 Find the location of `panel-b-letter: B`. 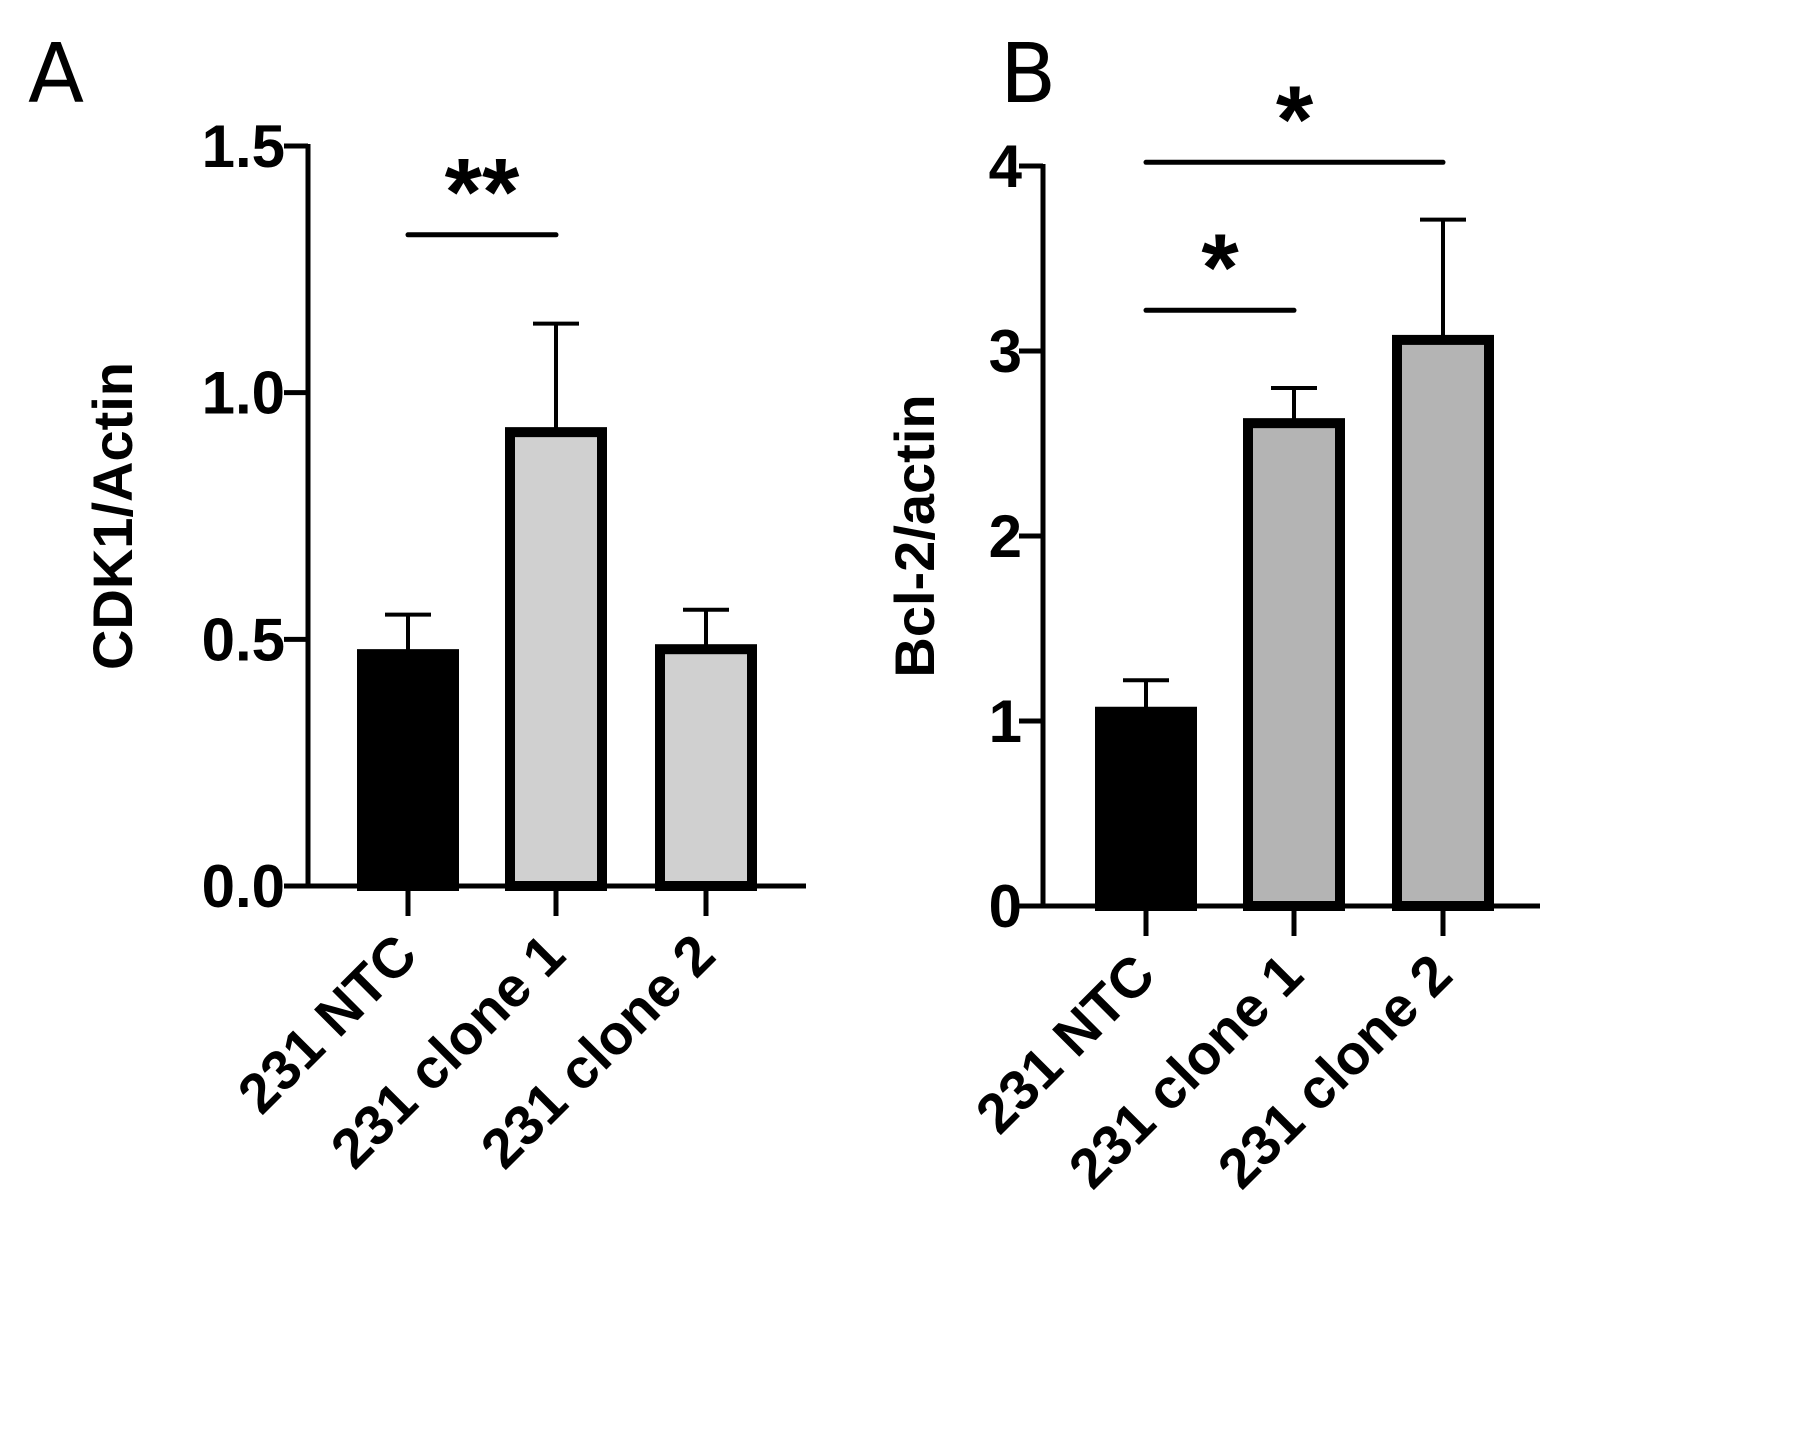

panel-b-letter: B is located at coordinates (1028, 74).